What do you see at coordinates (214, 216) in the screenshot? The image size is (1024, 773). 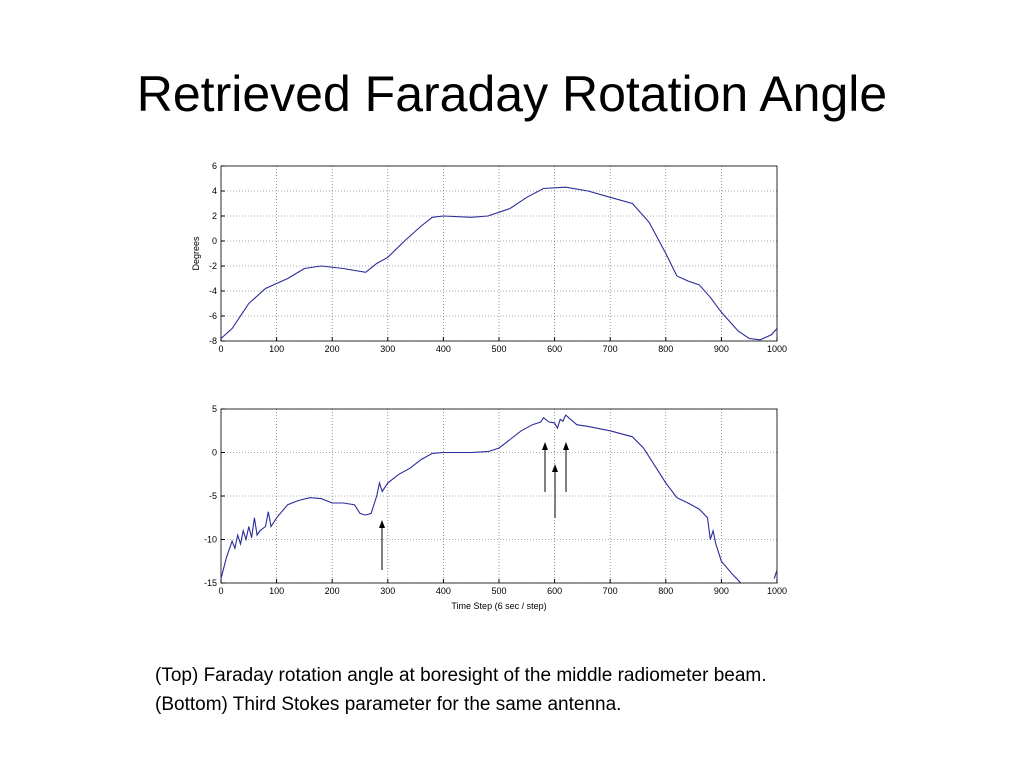 I see `y-tick-label: 2` at bounding box center [214, 216].